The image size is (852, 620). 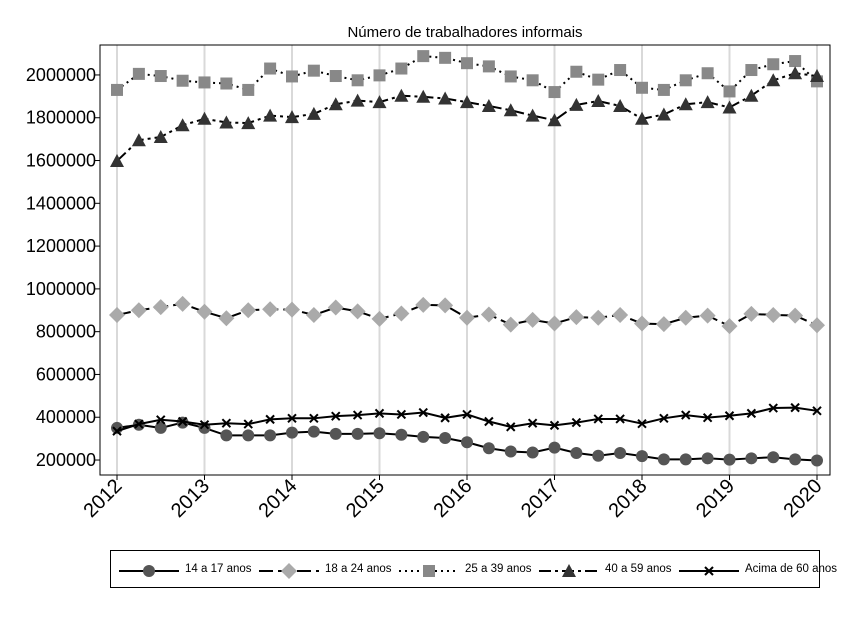 What do you see at coordinates (61, 246) in the screenshot?
I see `y-tick-label: 1200000` at bounding box center [61, 246].